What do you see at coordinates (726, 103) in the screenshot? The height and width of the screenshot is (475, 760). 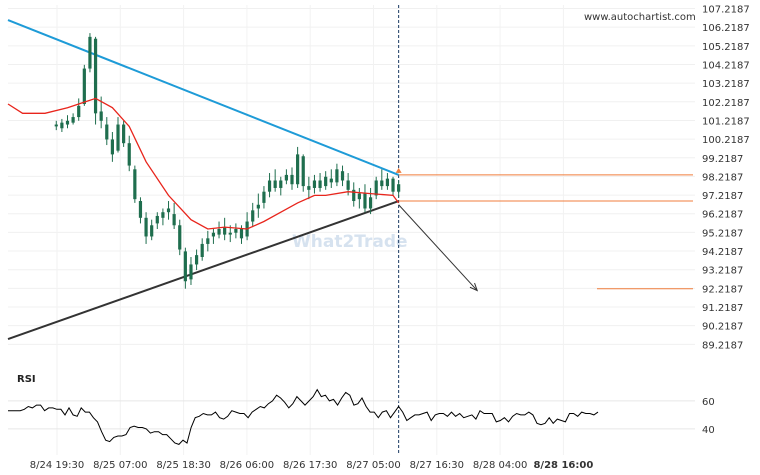 I see `price-tick-label: 102.2187` at bounding box center [726, 103].